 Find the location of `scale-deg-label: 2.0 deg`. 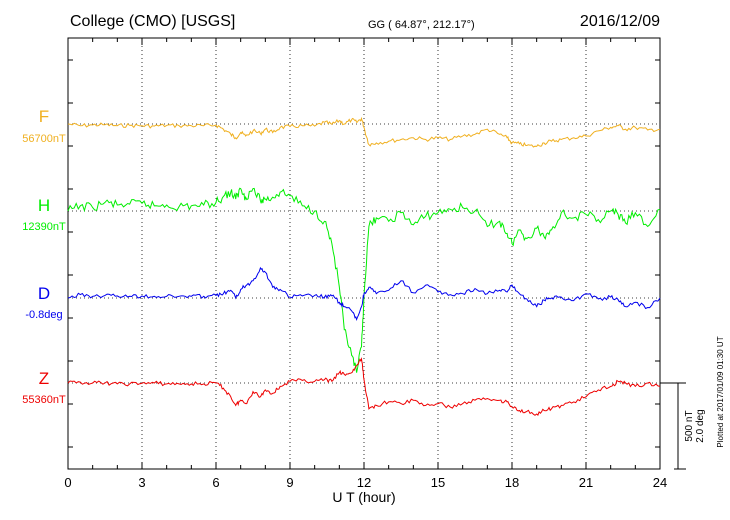

scale-deg-label: 2.0 deg is located at coordinates (700, 425).